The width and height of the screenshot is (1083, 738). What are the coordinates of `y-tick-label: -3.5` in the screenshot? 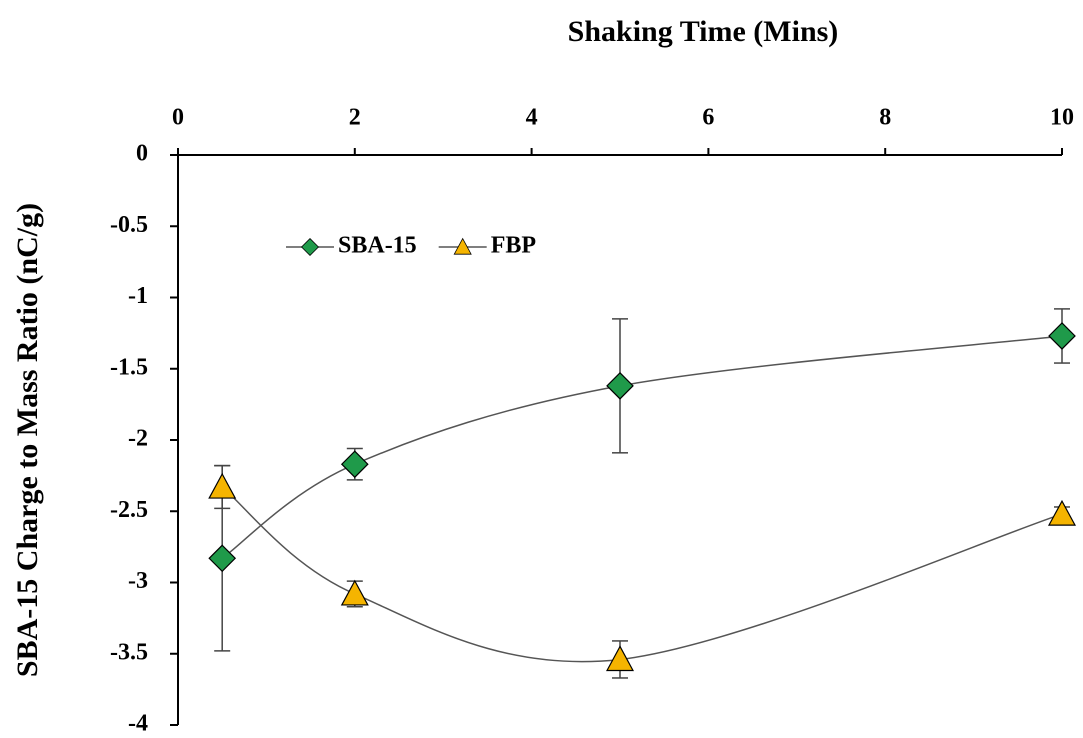 It's located at (129, 652).